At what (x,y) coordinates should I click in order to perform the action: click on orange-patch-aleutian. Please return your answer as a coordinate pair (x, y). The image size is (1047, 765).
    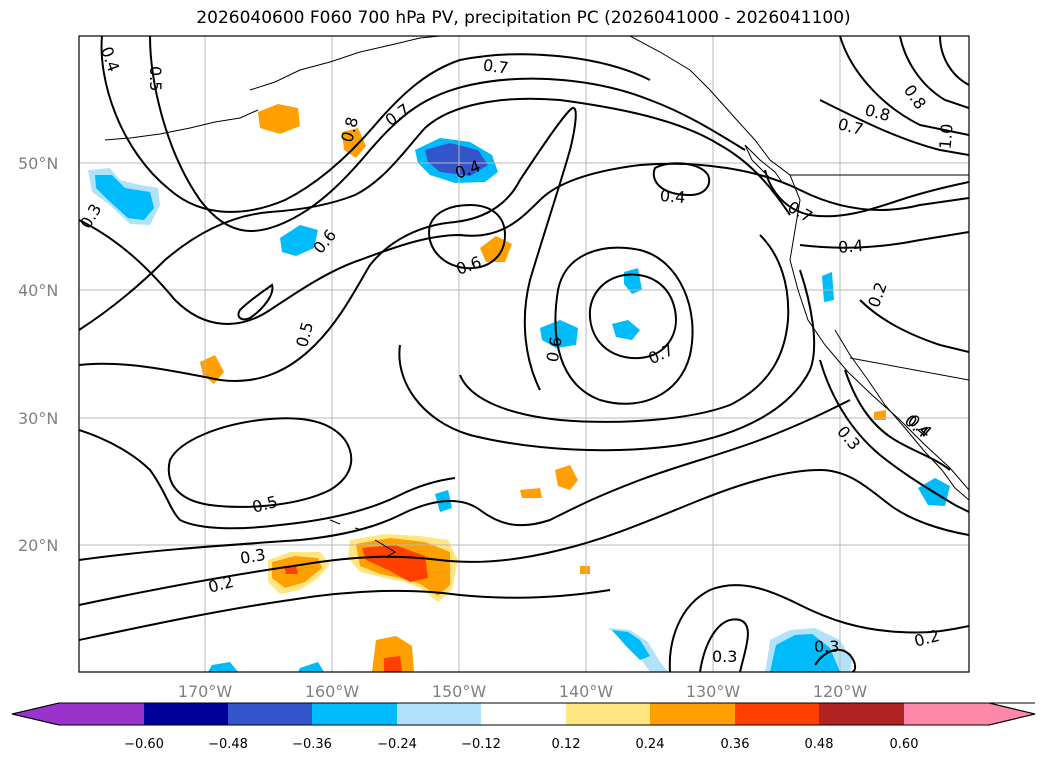
    Looking at the image, I should click on (279, 119).